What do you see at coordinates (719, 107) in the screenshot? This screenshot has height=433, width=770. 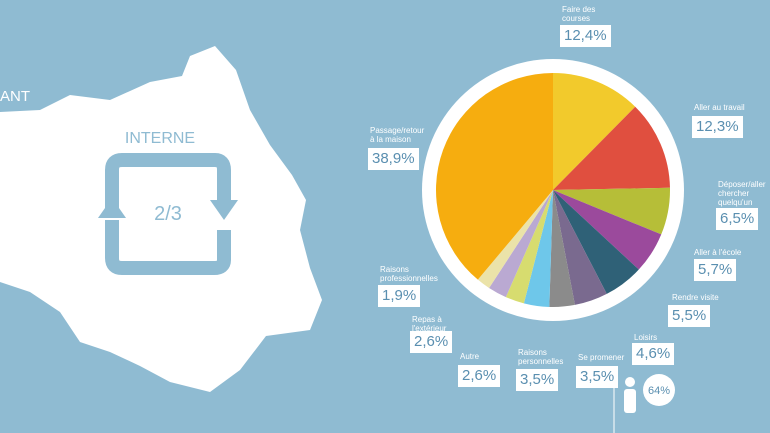 I see `category-label: Aller au travail` at bounding box center [719, 107].